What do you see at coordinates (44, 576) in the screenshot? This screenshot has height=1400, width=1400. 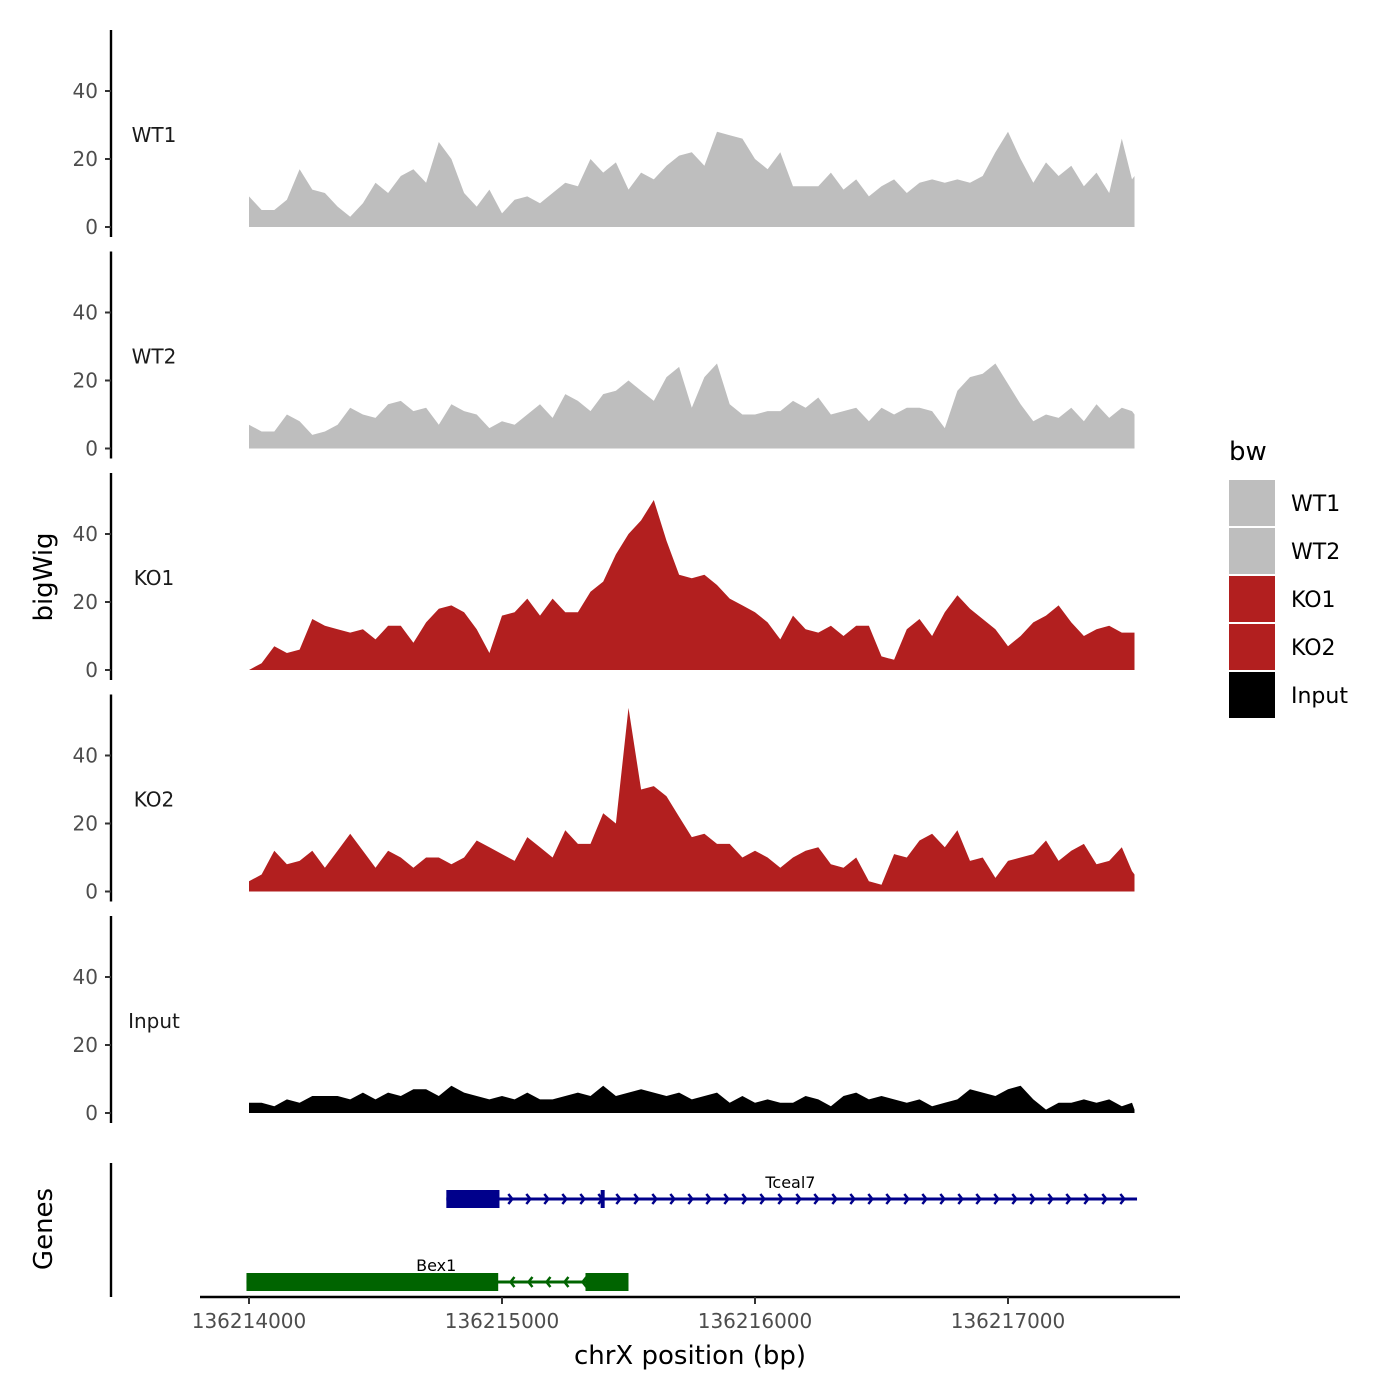 I see `y-axis-title: bigWig` at bounding box center [44, 576].